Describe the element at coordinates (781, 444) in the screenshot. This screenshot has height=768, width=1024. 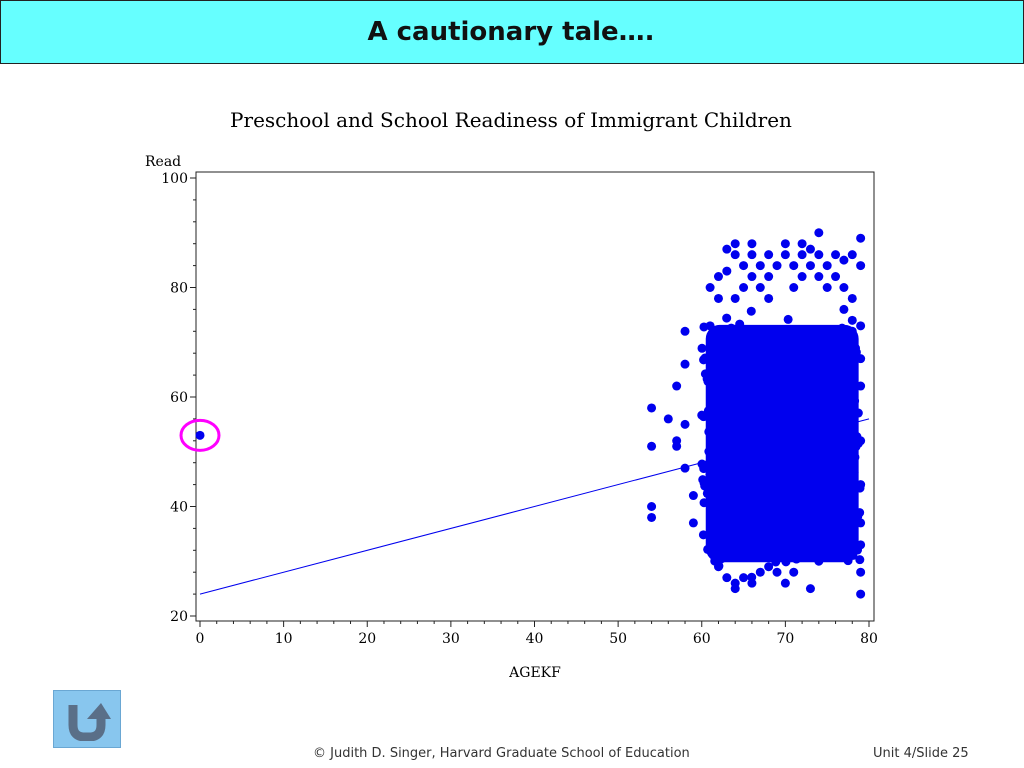
I see `dense-cluster-group` at that location.